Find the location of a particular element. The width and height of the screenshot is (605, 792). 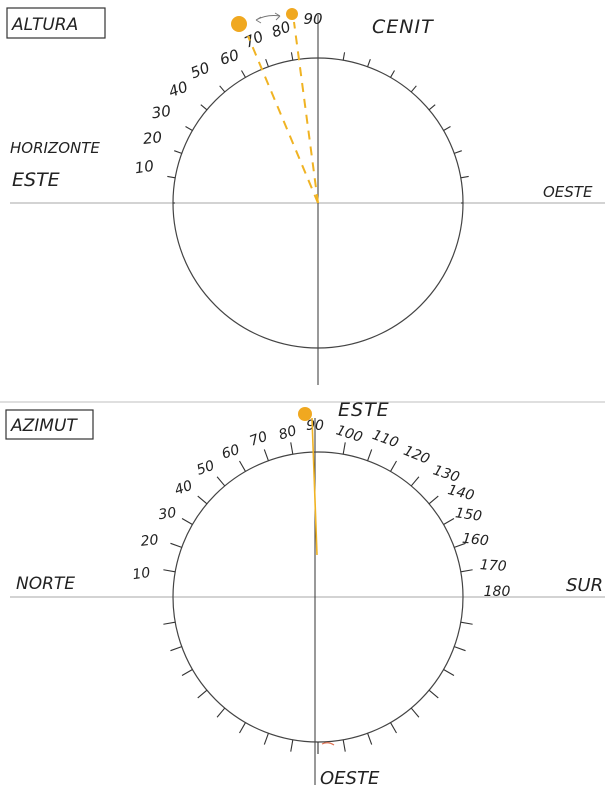

azimut-scale-label: 20 is located at coordinates (149, 541).